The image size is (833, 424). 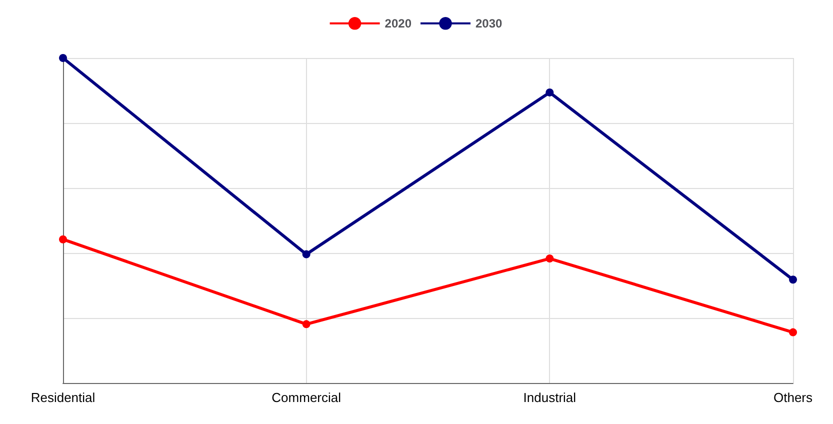 What do you see at coordinates (549, 397) in the screenshot?
I see `x-tick-label: Industrial` at bounding box center [549, 397].